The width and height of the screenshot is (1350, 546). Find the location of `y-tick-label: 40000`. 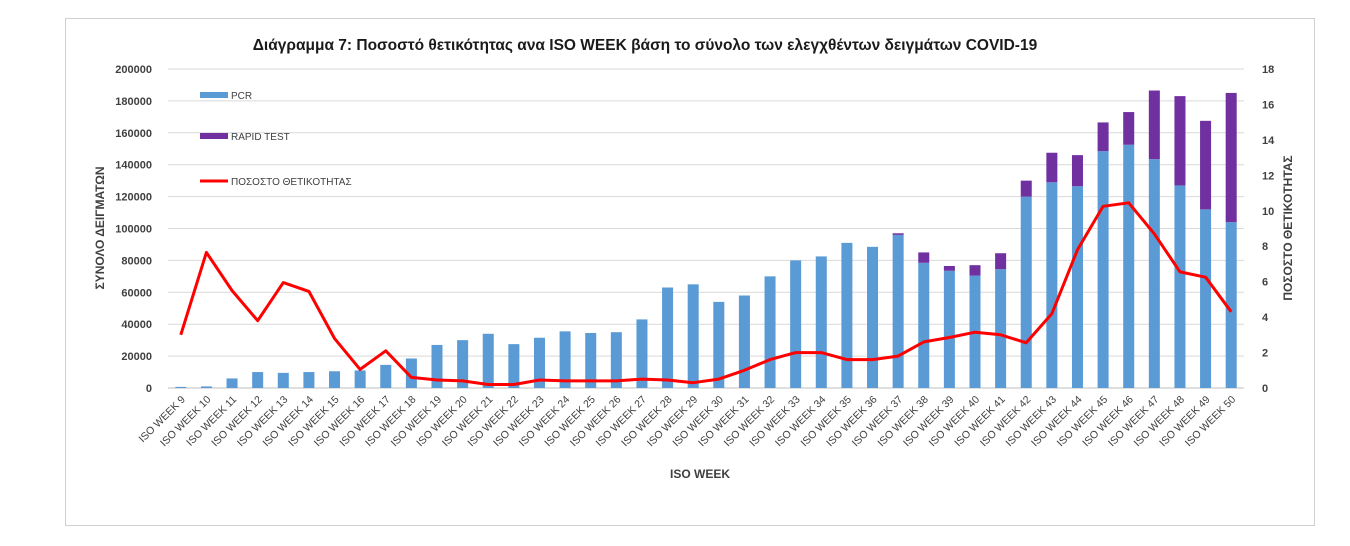

y-tick-label: 40000 is located at coordinates (136, 325).